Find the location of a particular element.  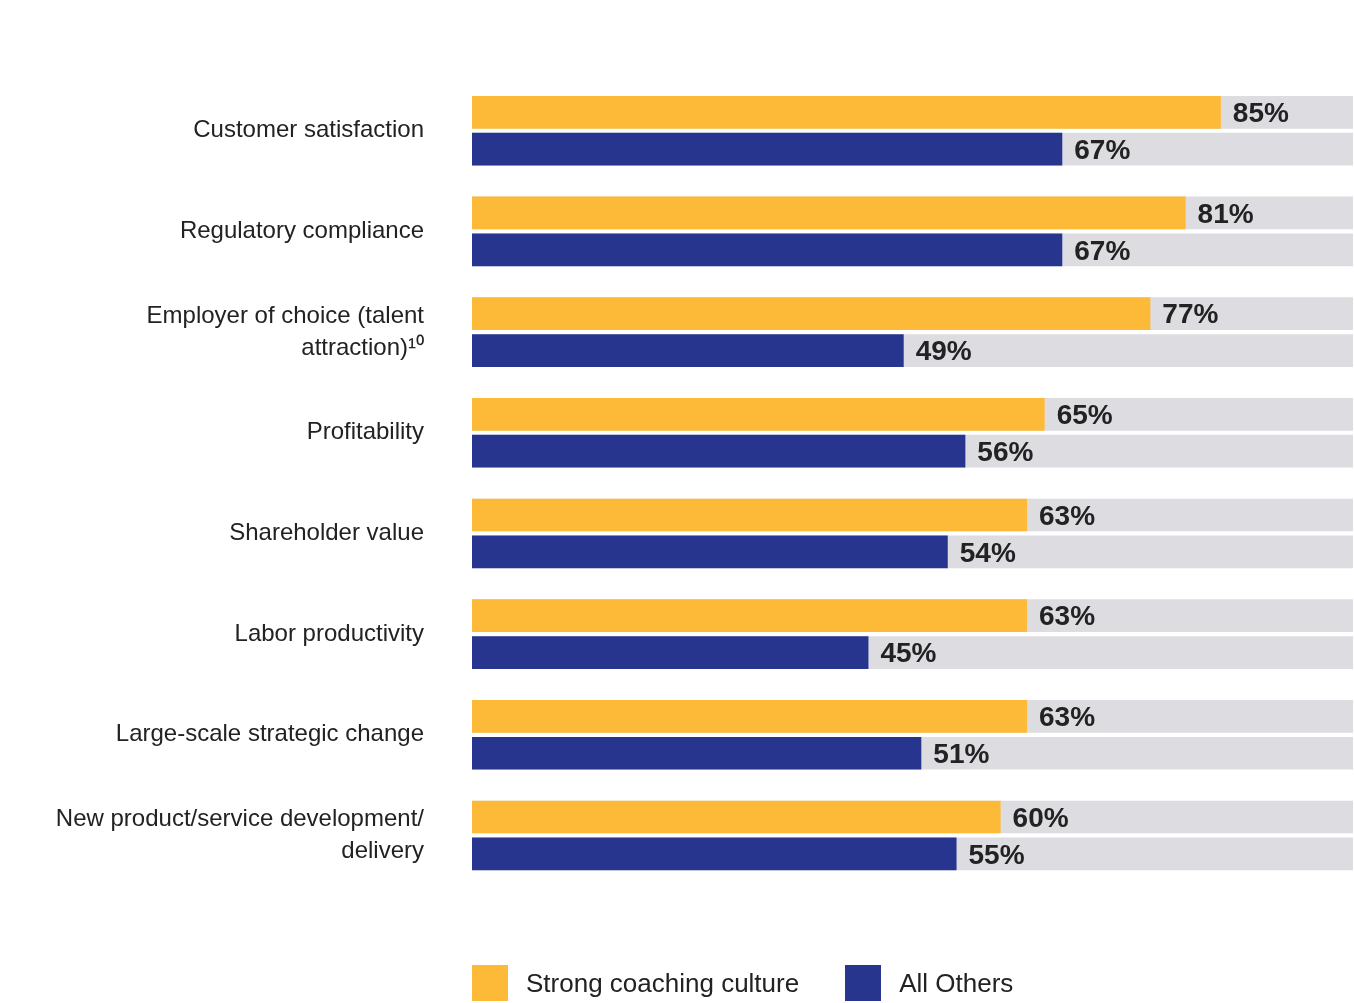

data-label: 65% is located at coordinates (1084, 415).